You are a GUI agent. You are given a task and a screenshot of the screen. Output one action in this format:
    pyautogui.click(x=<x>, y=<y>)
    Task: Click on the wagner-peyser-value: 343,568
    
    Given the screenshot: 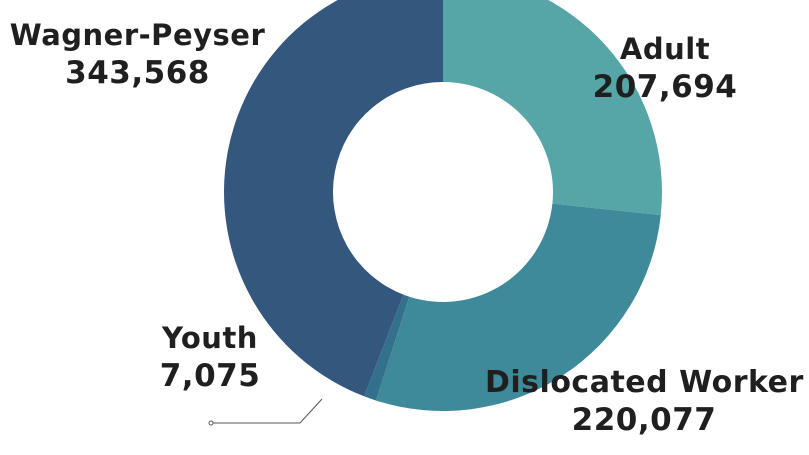 What is the action you would take?
    pyautogui.click(x=137, y=73)
    